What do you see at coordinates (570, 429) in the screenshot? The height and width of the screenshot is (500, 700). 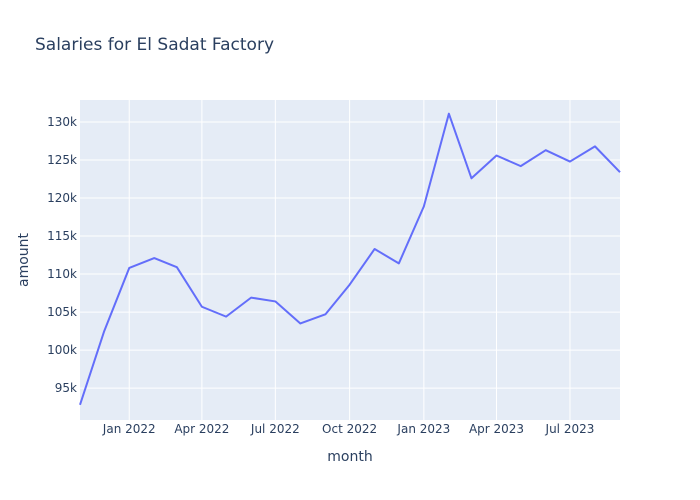 I see `x-tick-label: Jul 2023` at bounding box center [570, 429].